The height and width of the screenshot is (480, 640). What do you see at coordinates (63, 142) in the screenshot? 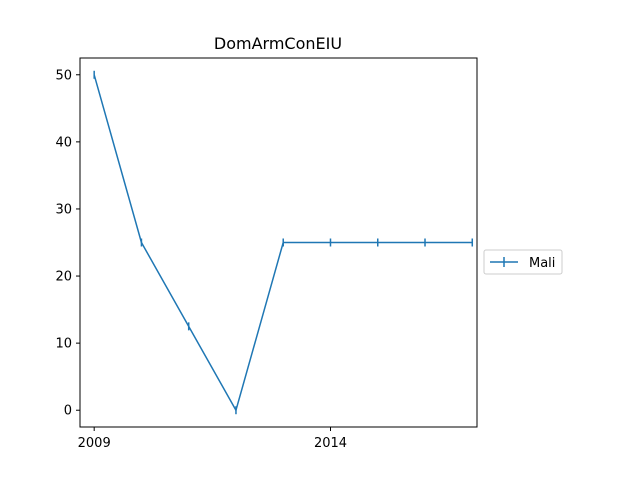
I see `y-tick-label: 40` at bounding box center [63, 142].